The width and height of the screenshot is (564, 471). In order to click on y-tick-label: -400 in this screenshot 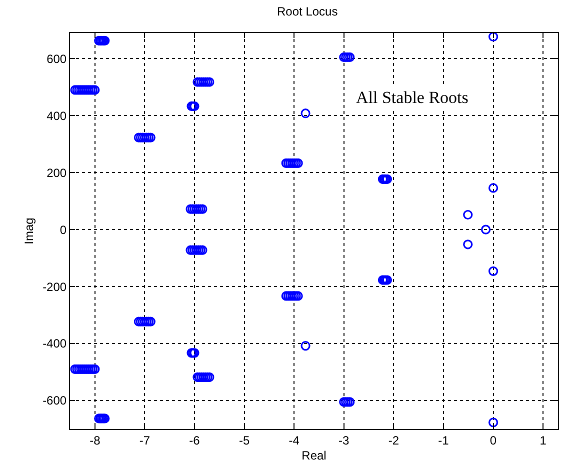, I will do `click(54, 343)`.